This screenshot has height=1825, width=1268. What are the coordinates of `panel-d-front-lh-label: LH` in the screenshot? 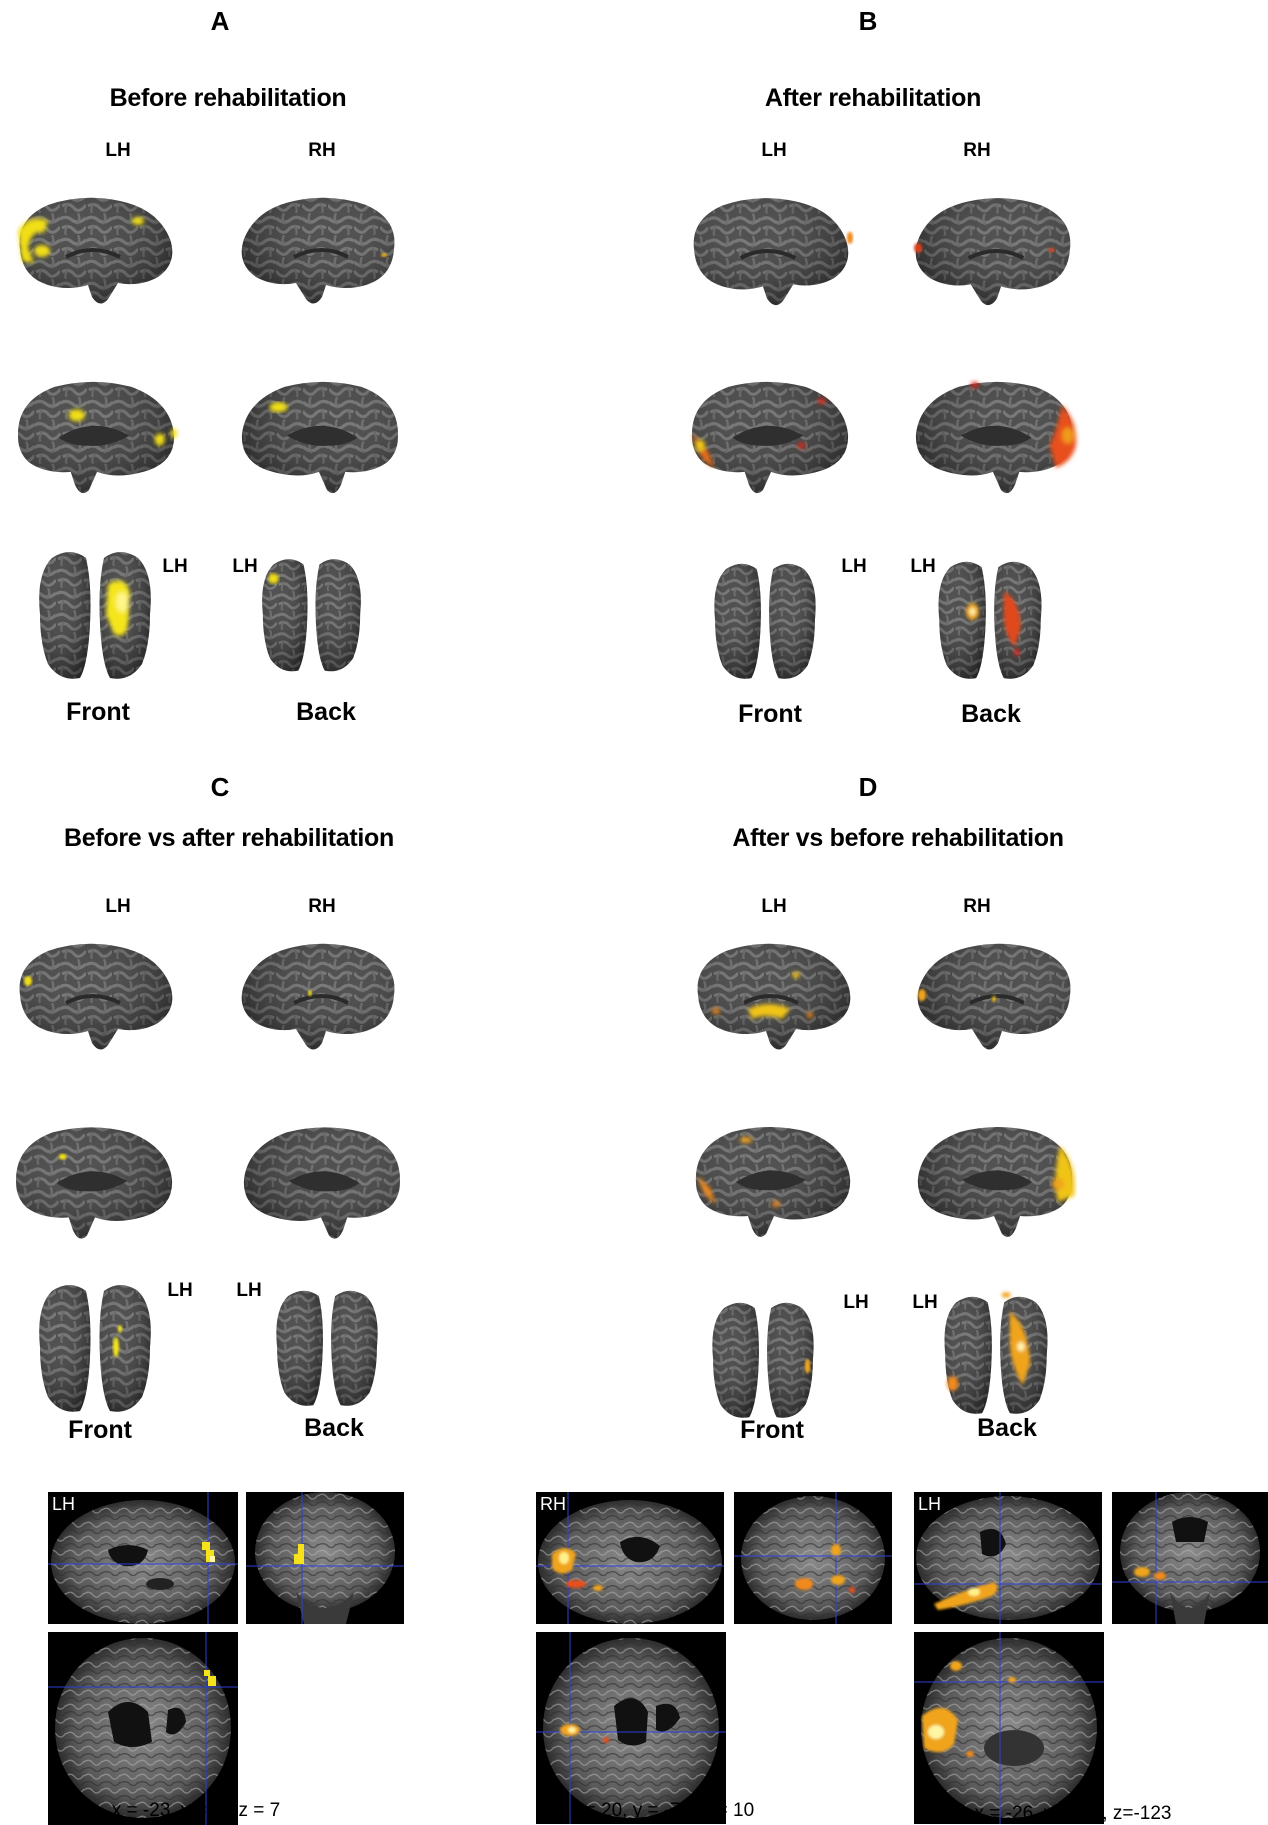 It's located at (856, 1302).